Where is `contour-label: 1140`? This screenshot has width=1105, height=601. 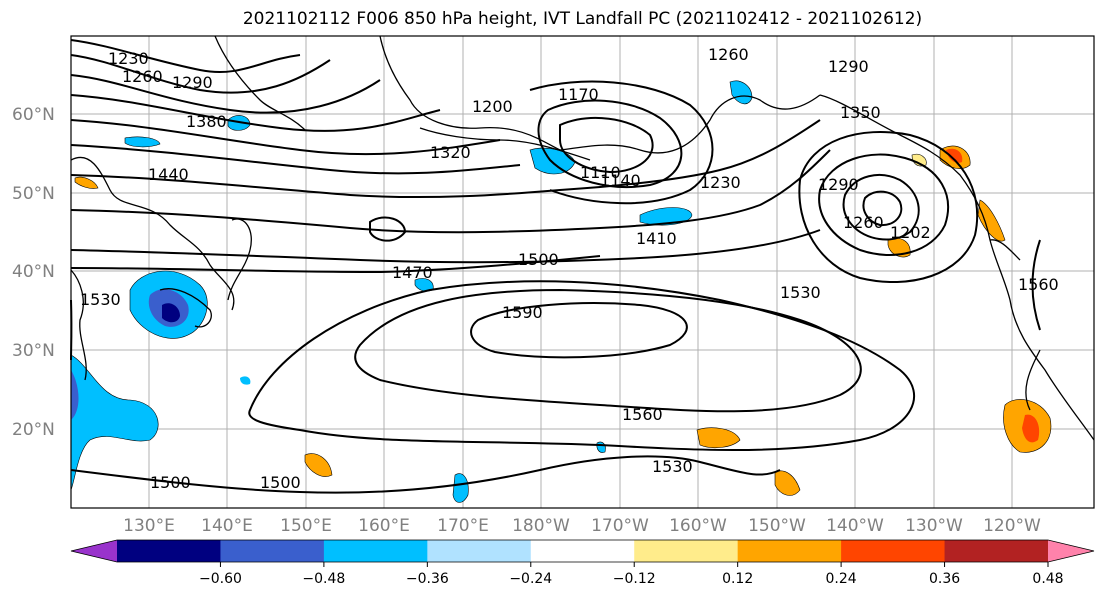
contour-label: 1140 is located at coordinates (620, 180).